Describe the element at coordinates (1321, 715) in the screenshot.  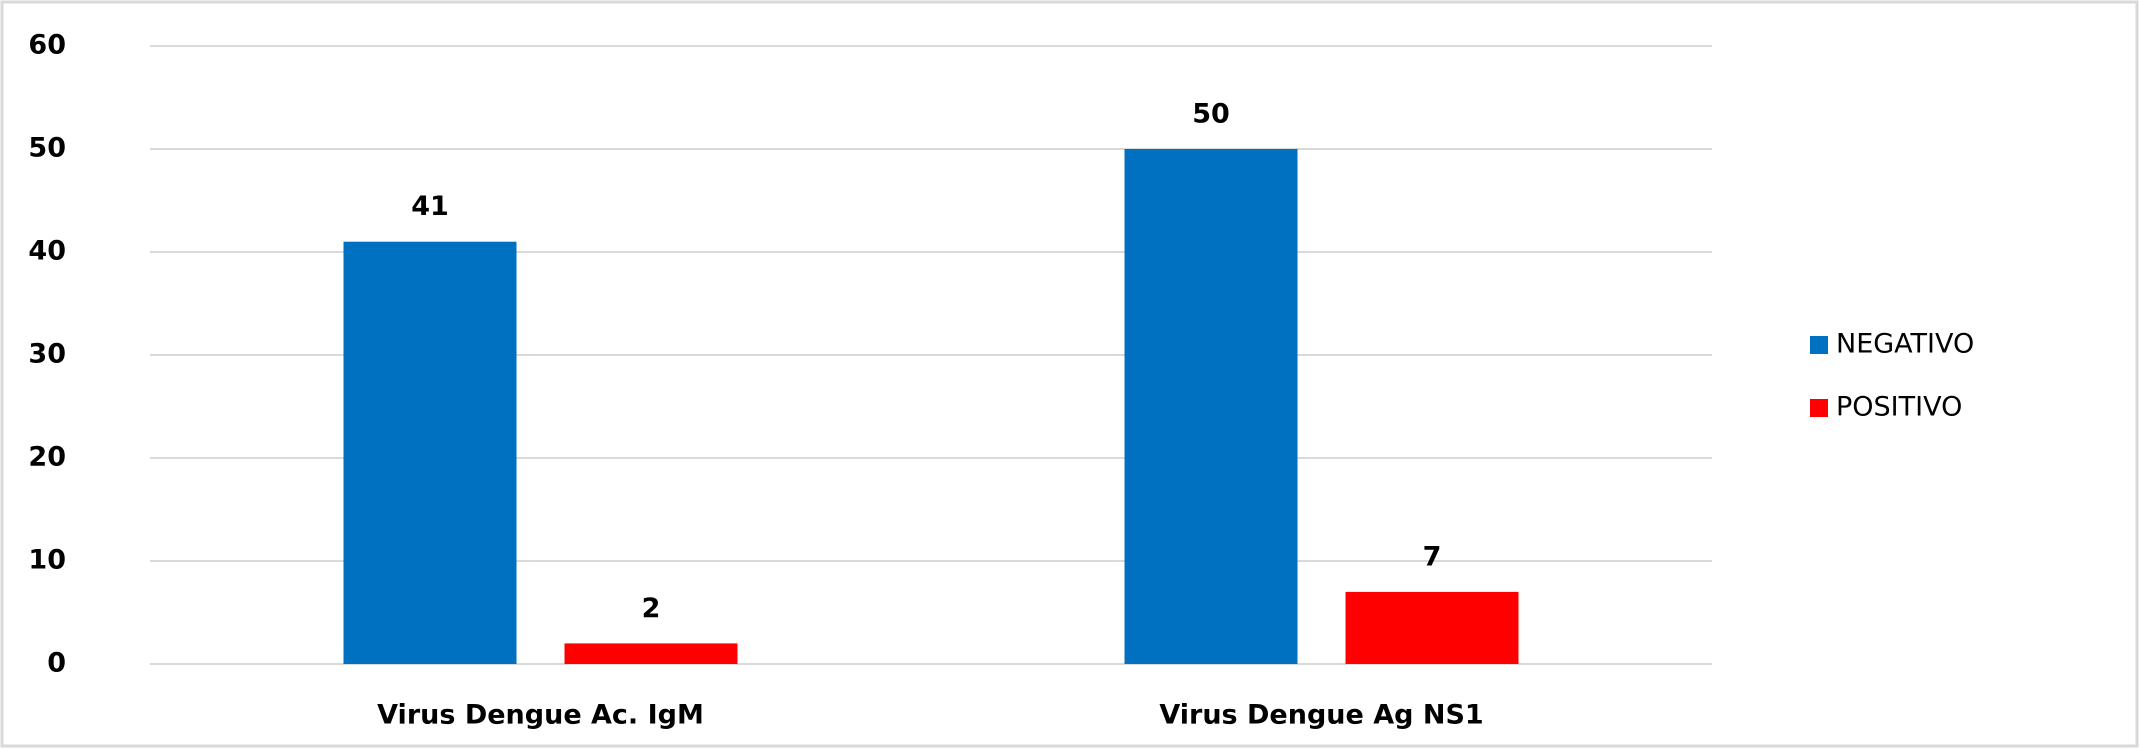
I see `x-tick-label: Virus Dengue Ag NS1` at that location.